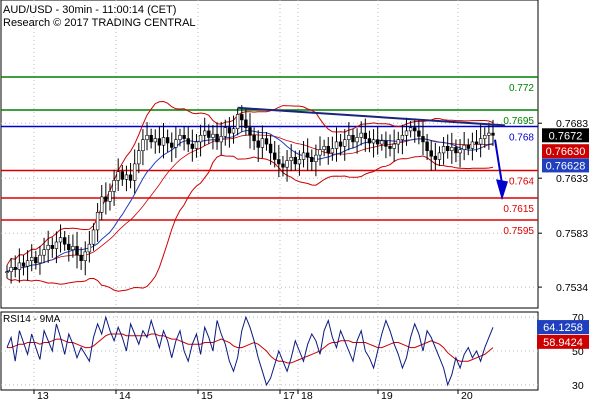  Describe the element at coordinates (572, 288) in the screenshot. I see `price-tick-label: 0.7534` at that location.